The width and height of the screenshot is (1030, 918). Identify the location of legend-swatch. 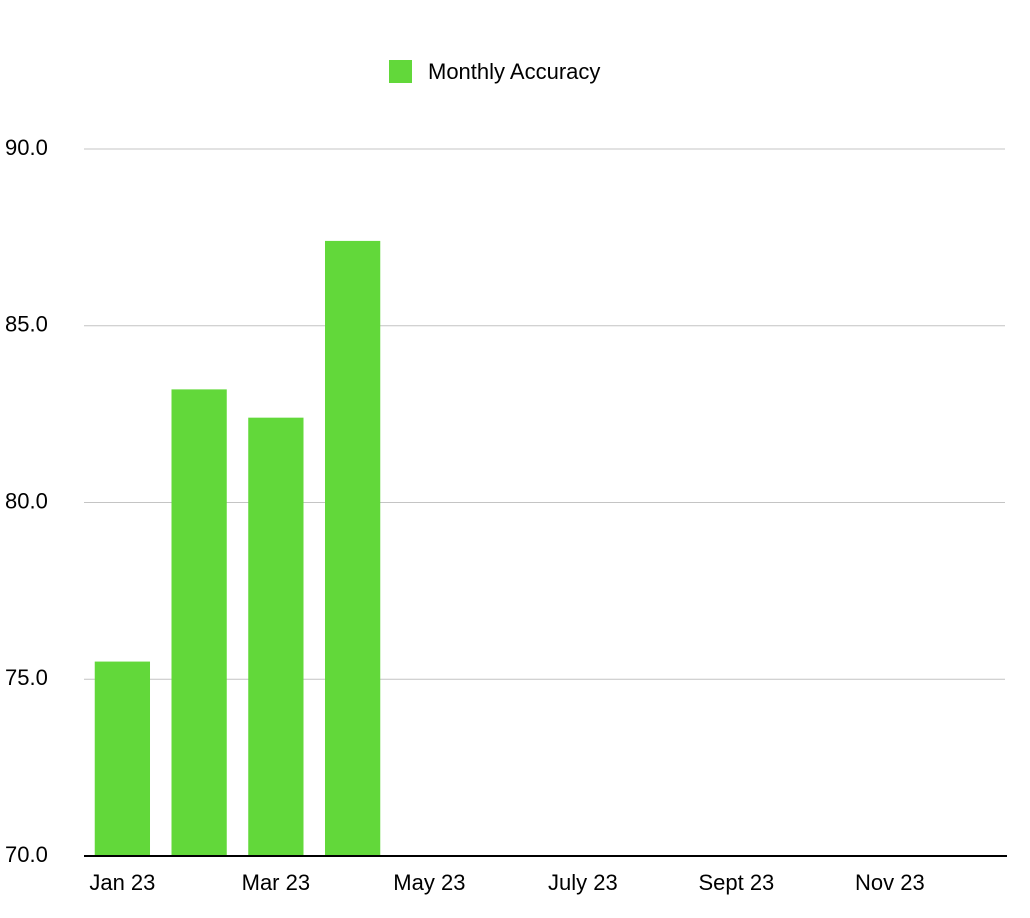
(400, 71).